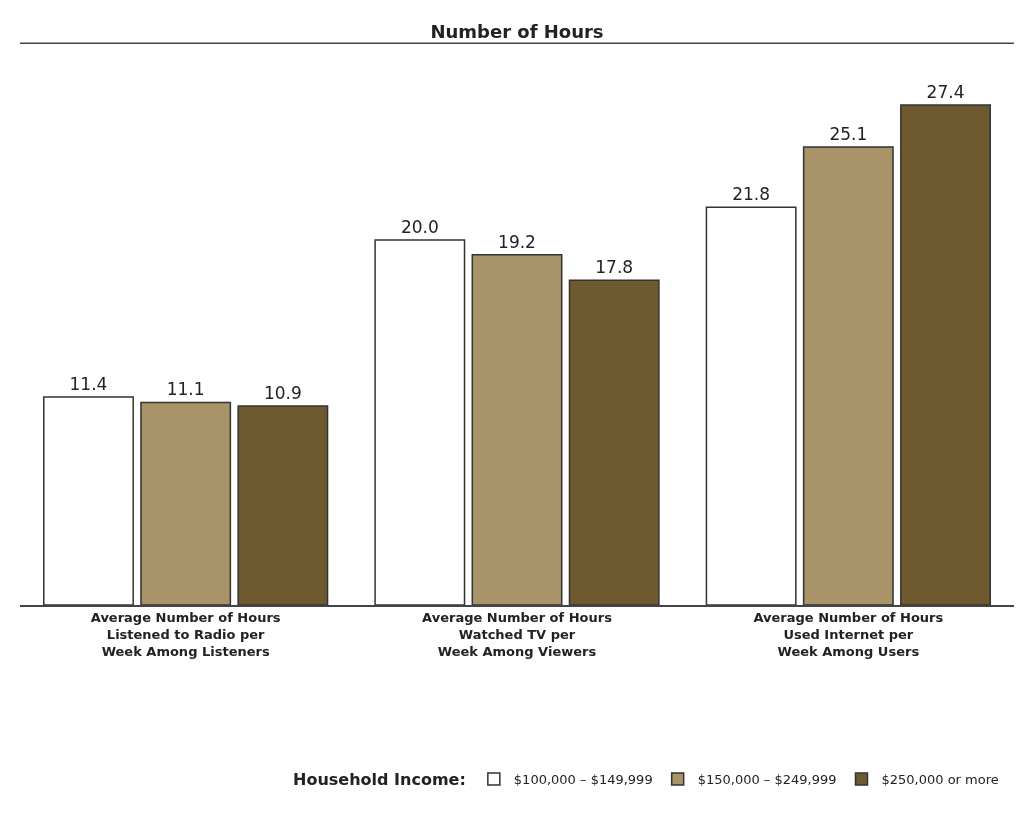  I want to click on legend-label: $250,000 or more, so click(940, 780).